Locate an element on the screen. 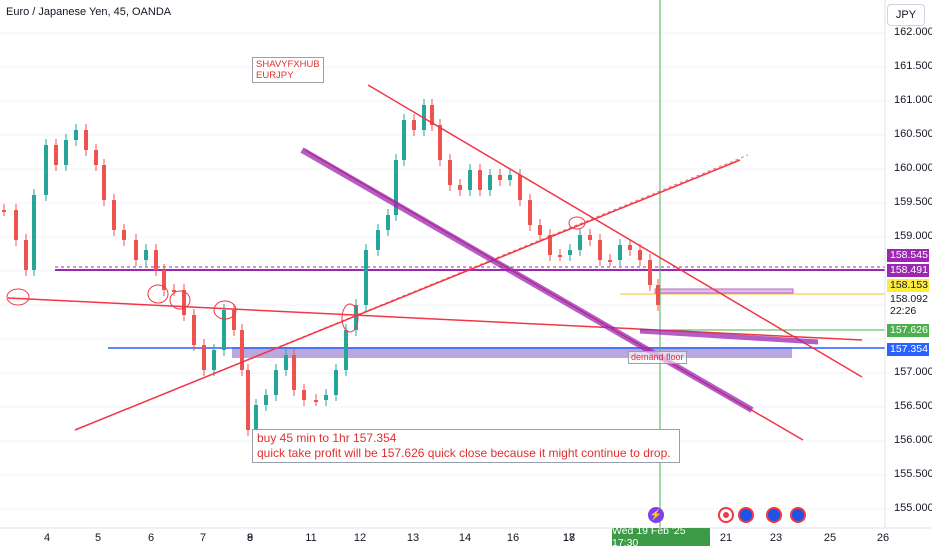  time-tick: 14 is located at coordinates (465, 538).